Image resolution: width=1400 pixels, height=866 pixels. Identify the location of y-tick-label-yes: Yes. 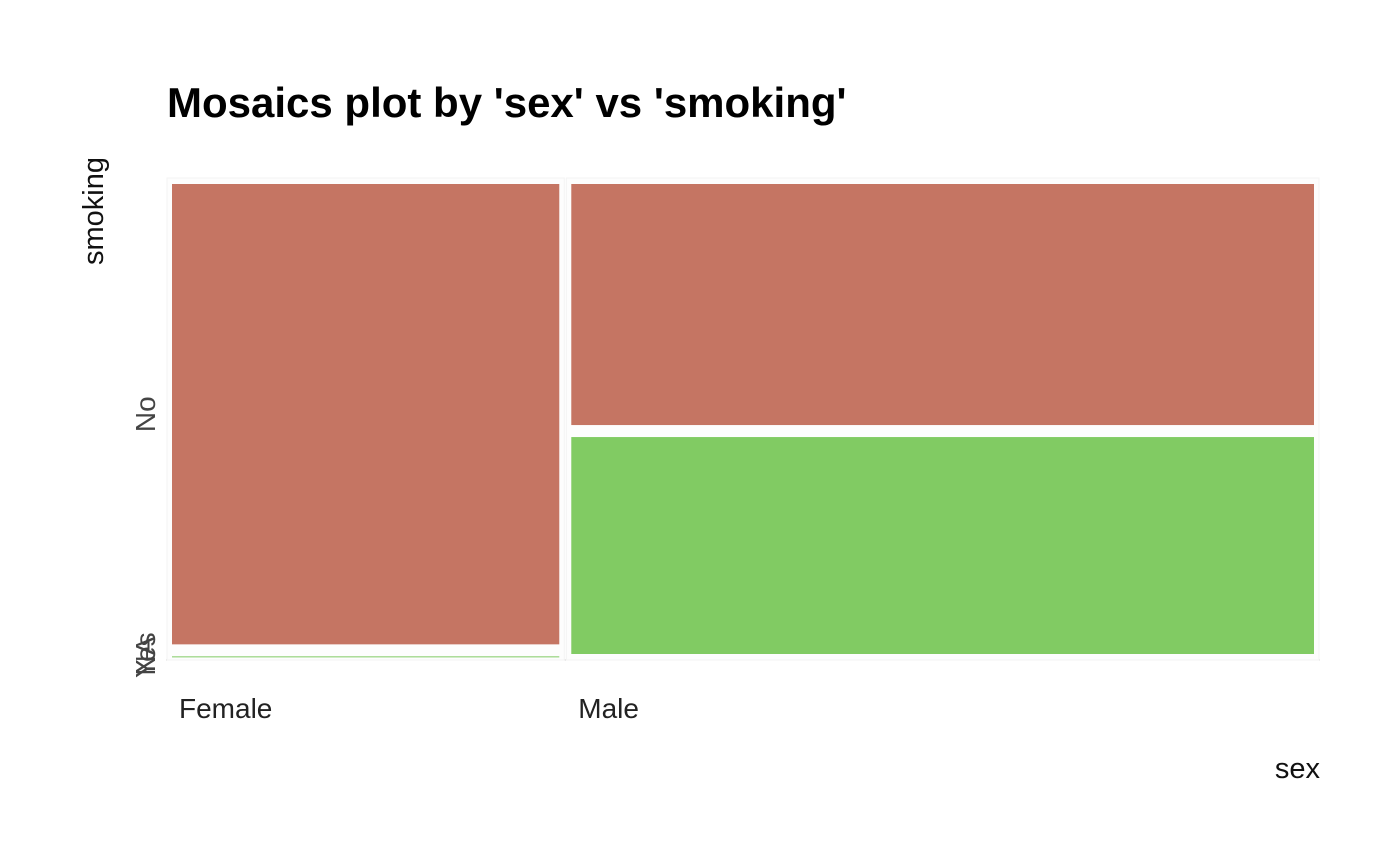
(145, 655).